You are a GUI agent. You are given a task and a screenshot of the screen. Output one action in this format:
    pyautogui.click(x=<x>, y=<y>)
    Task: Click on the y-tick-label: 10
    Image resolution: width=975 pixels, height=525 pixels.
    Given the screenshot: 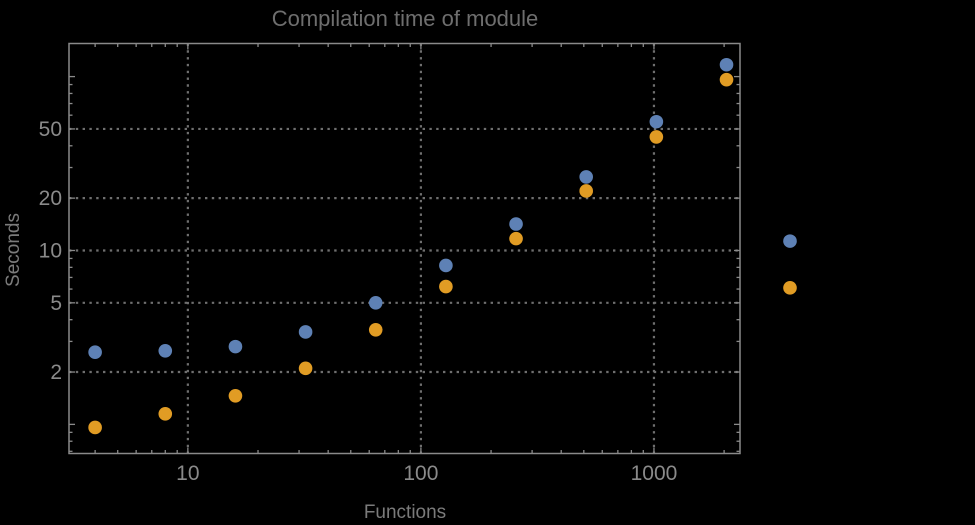 What is the action you would take?
    pyautogui.click(x=50, y=250)
    